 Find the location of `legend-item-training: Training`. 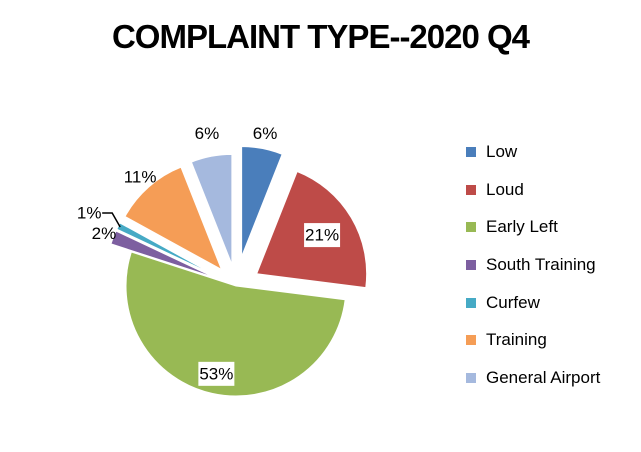

legend-item-training: Training is located at coordinates (533, 340).